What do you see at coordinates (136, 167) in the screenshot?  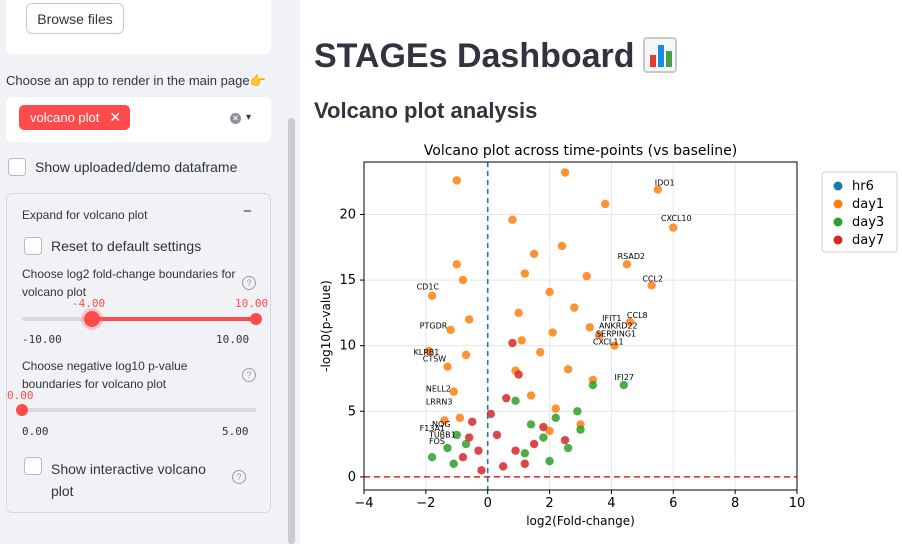 I see `show-dataframe-label: Show uploaded/demo dataframe` at bounding box center [136, 167].